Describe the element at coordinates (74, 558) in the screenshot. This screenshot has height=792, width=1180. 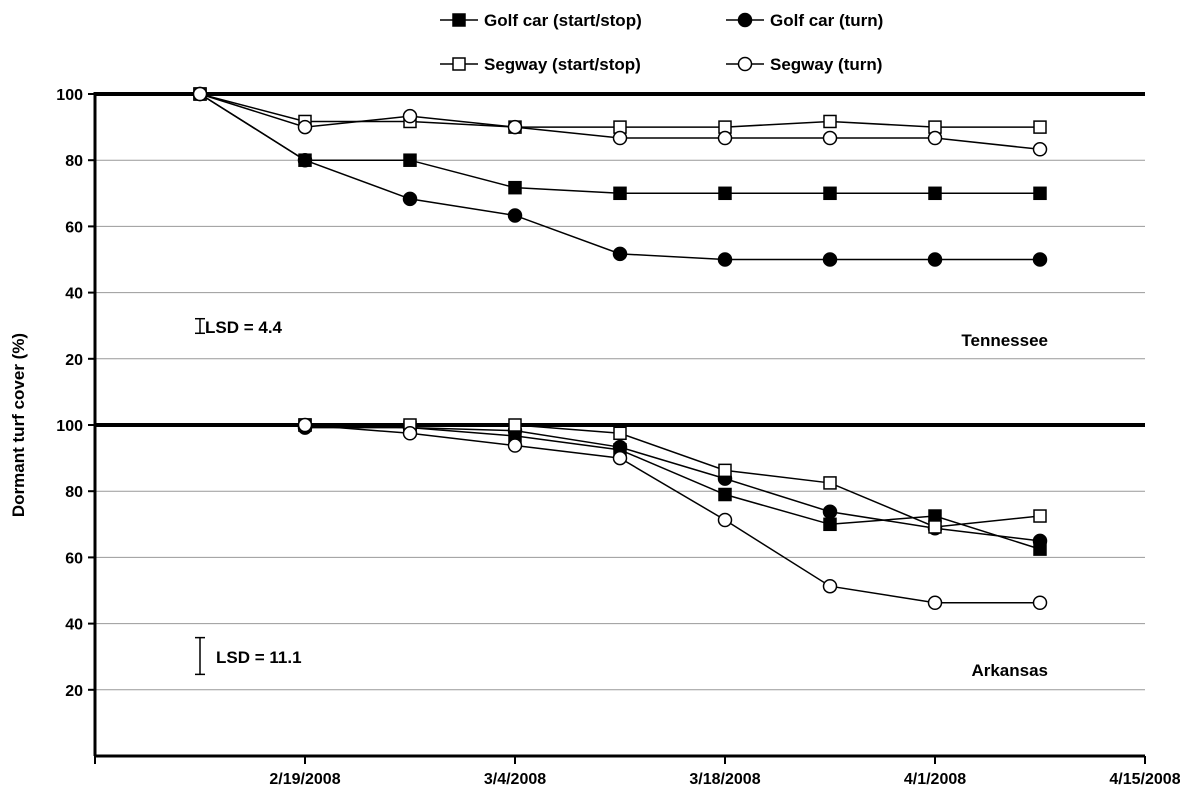
I see `arkansas-y-tick-label: 60` at that location.